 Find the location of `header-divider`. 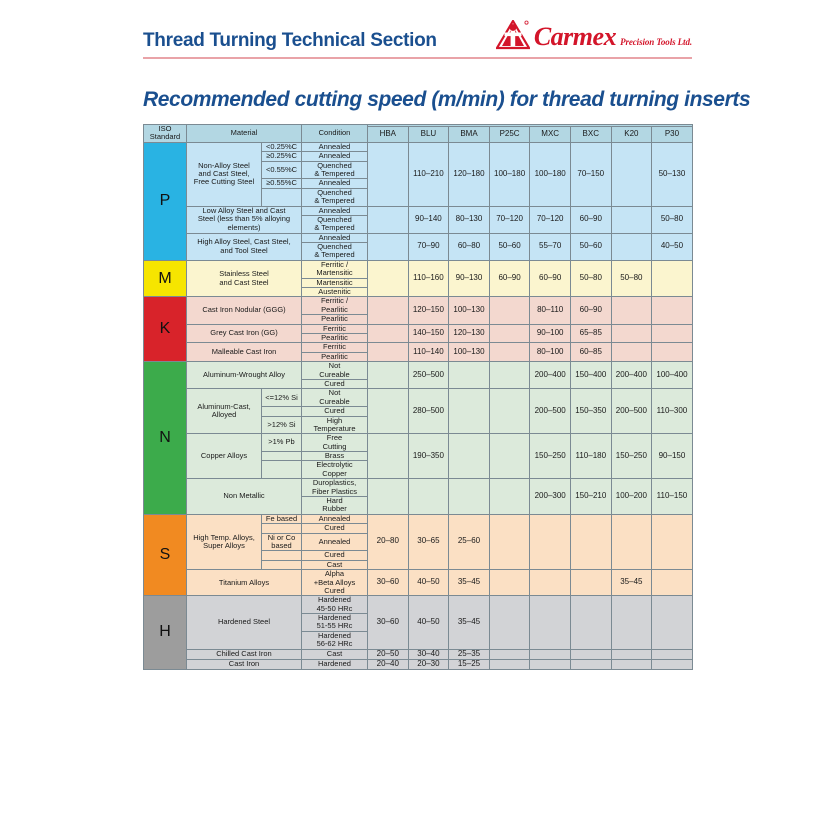

header-divider is located at coordinates (417, 58).